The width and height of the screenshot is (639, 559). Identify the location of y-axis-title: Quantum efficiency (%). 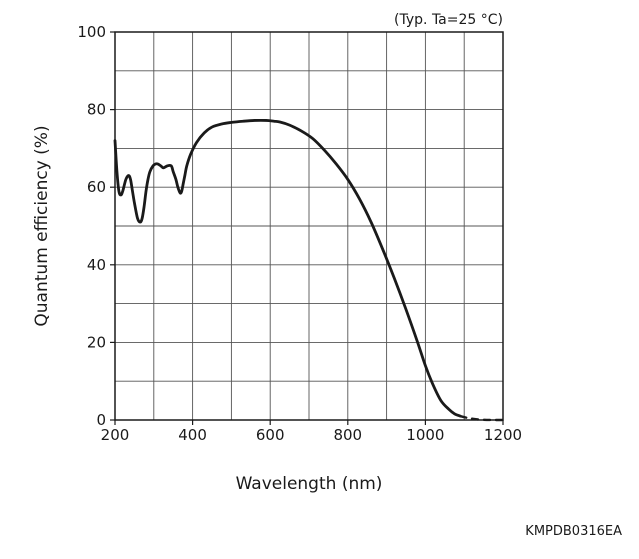
(42, 225).